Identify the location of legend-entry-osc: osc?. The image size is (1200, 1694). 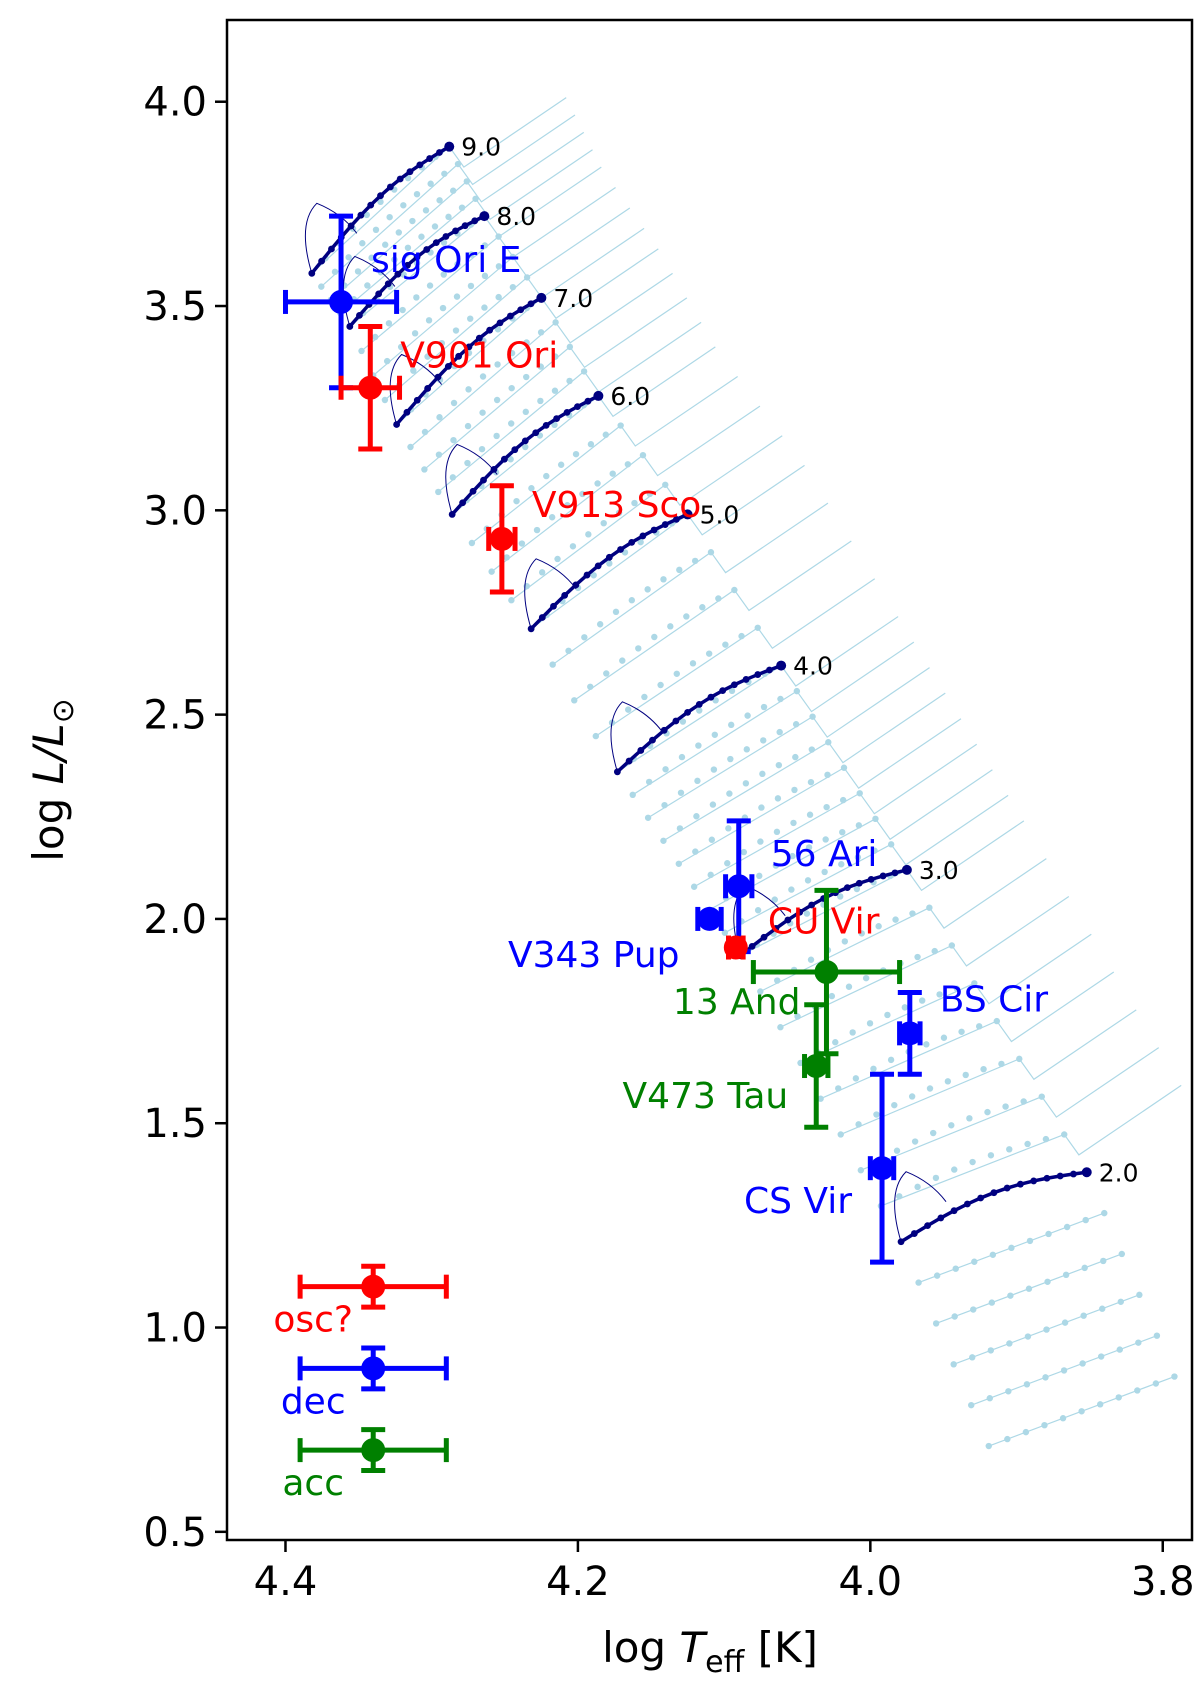
(361, 1302).